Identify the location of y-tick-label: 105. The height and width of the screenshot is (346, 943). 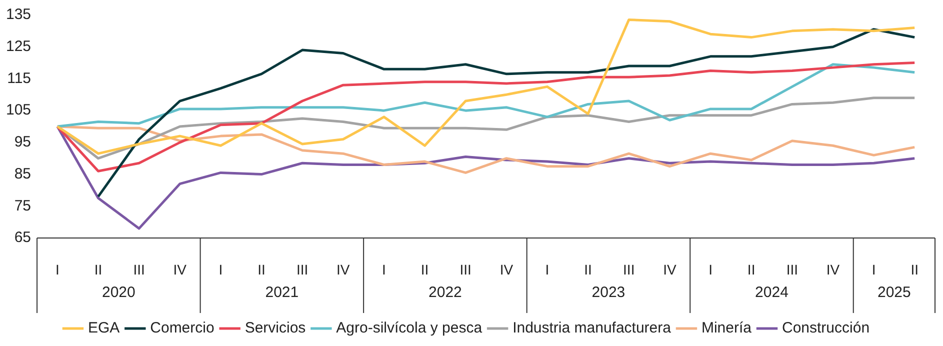
(19, 110).